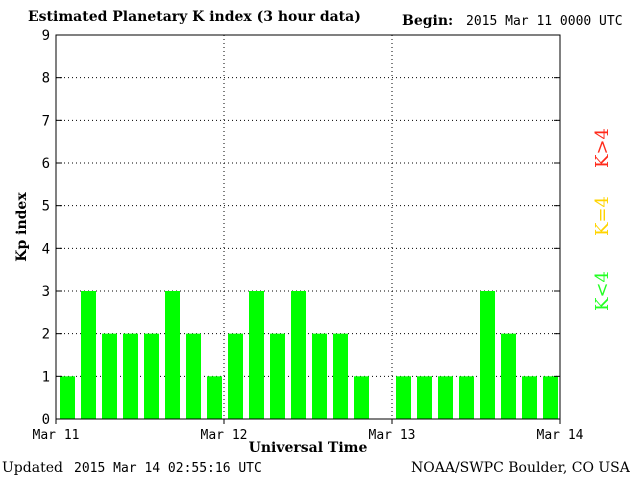  Describe the element at coordinates (46, 36) in the screenshot. I see `y-tick-label-9: 9` at that location.